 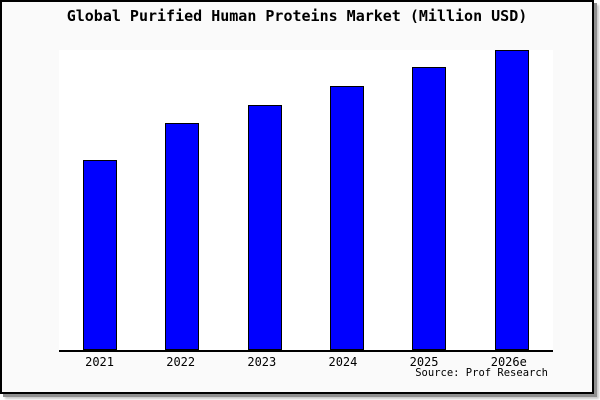 What do you see at coordinates (481, 373) in the screenshot?
I see `source-label: Source: Prof Research` at bounding box center [481, 373].